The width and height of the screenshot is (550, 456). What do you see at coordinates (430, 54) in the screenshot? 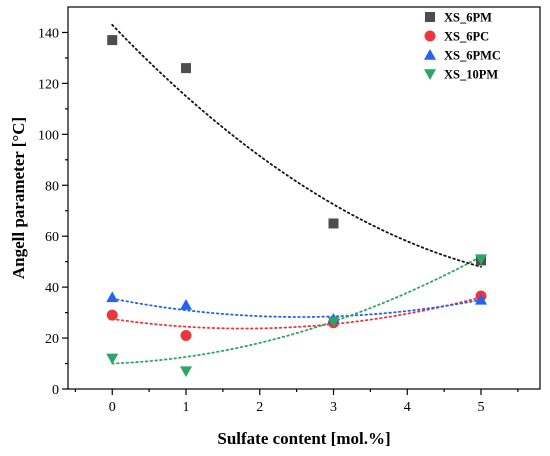
I see `legend-marker-XS_6PMC` at bounding box center [430, 54].